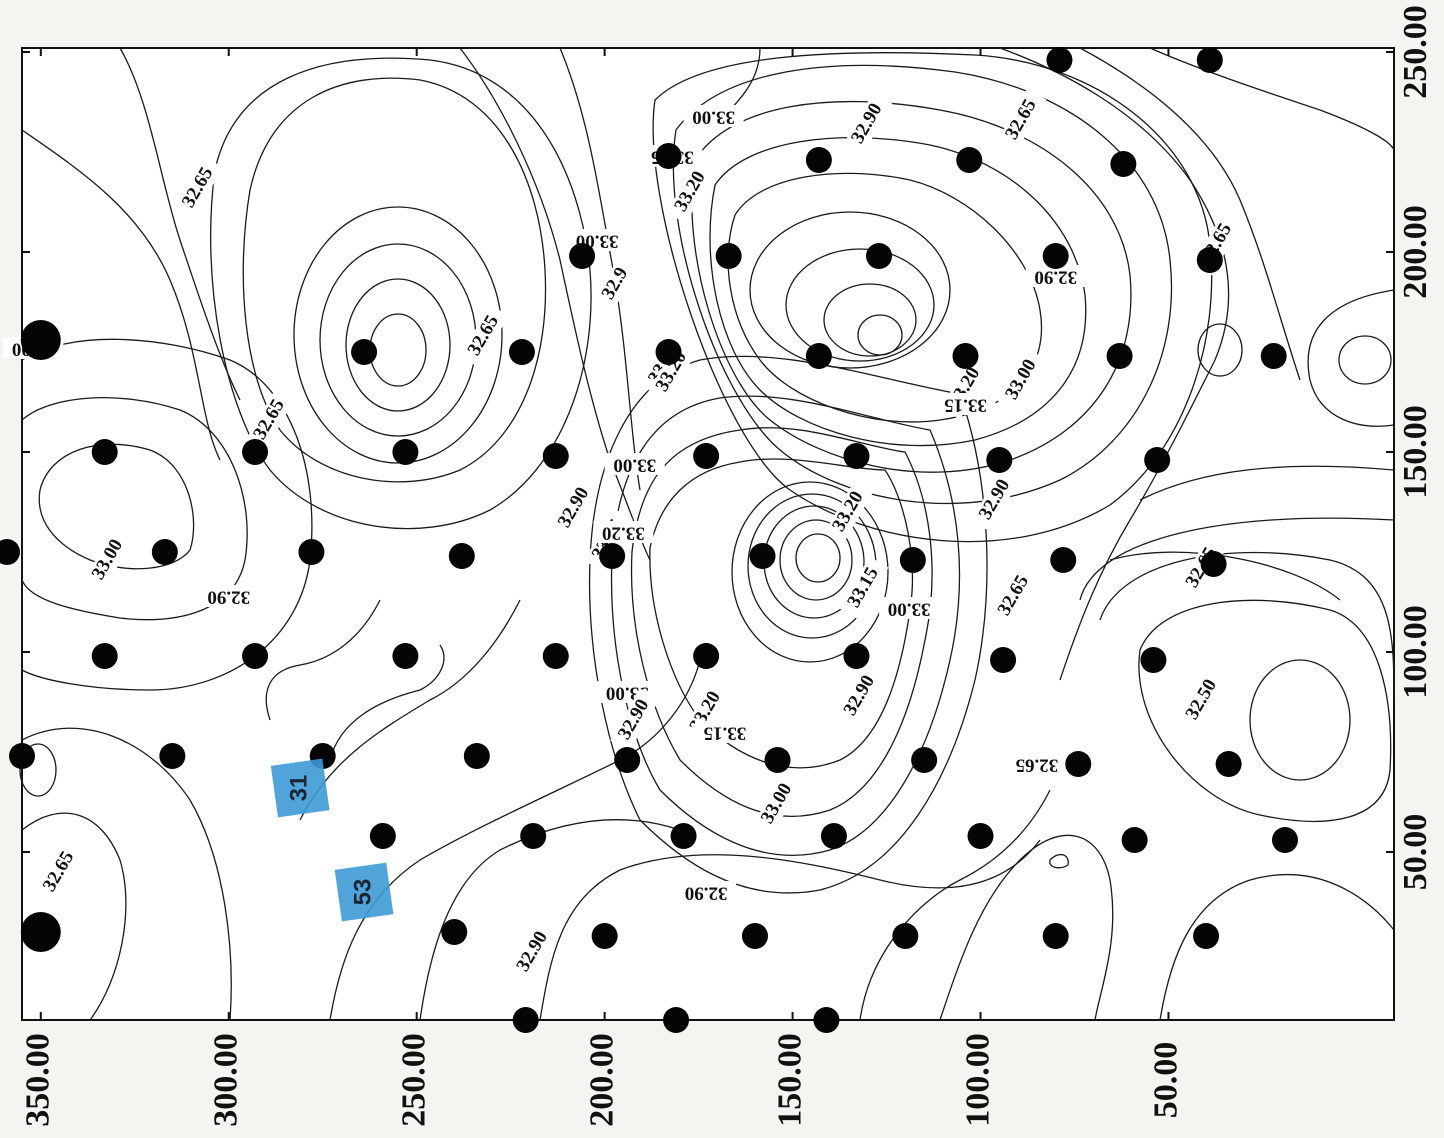 The width and height of the screenshot is (1444, 1138). Describe the element at coordinates (1415, 52) in the screenshot. I see `y-tick-label: 250.00` at that location.